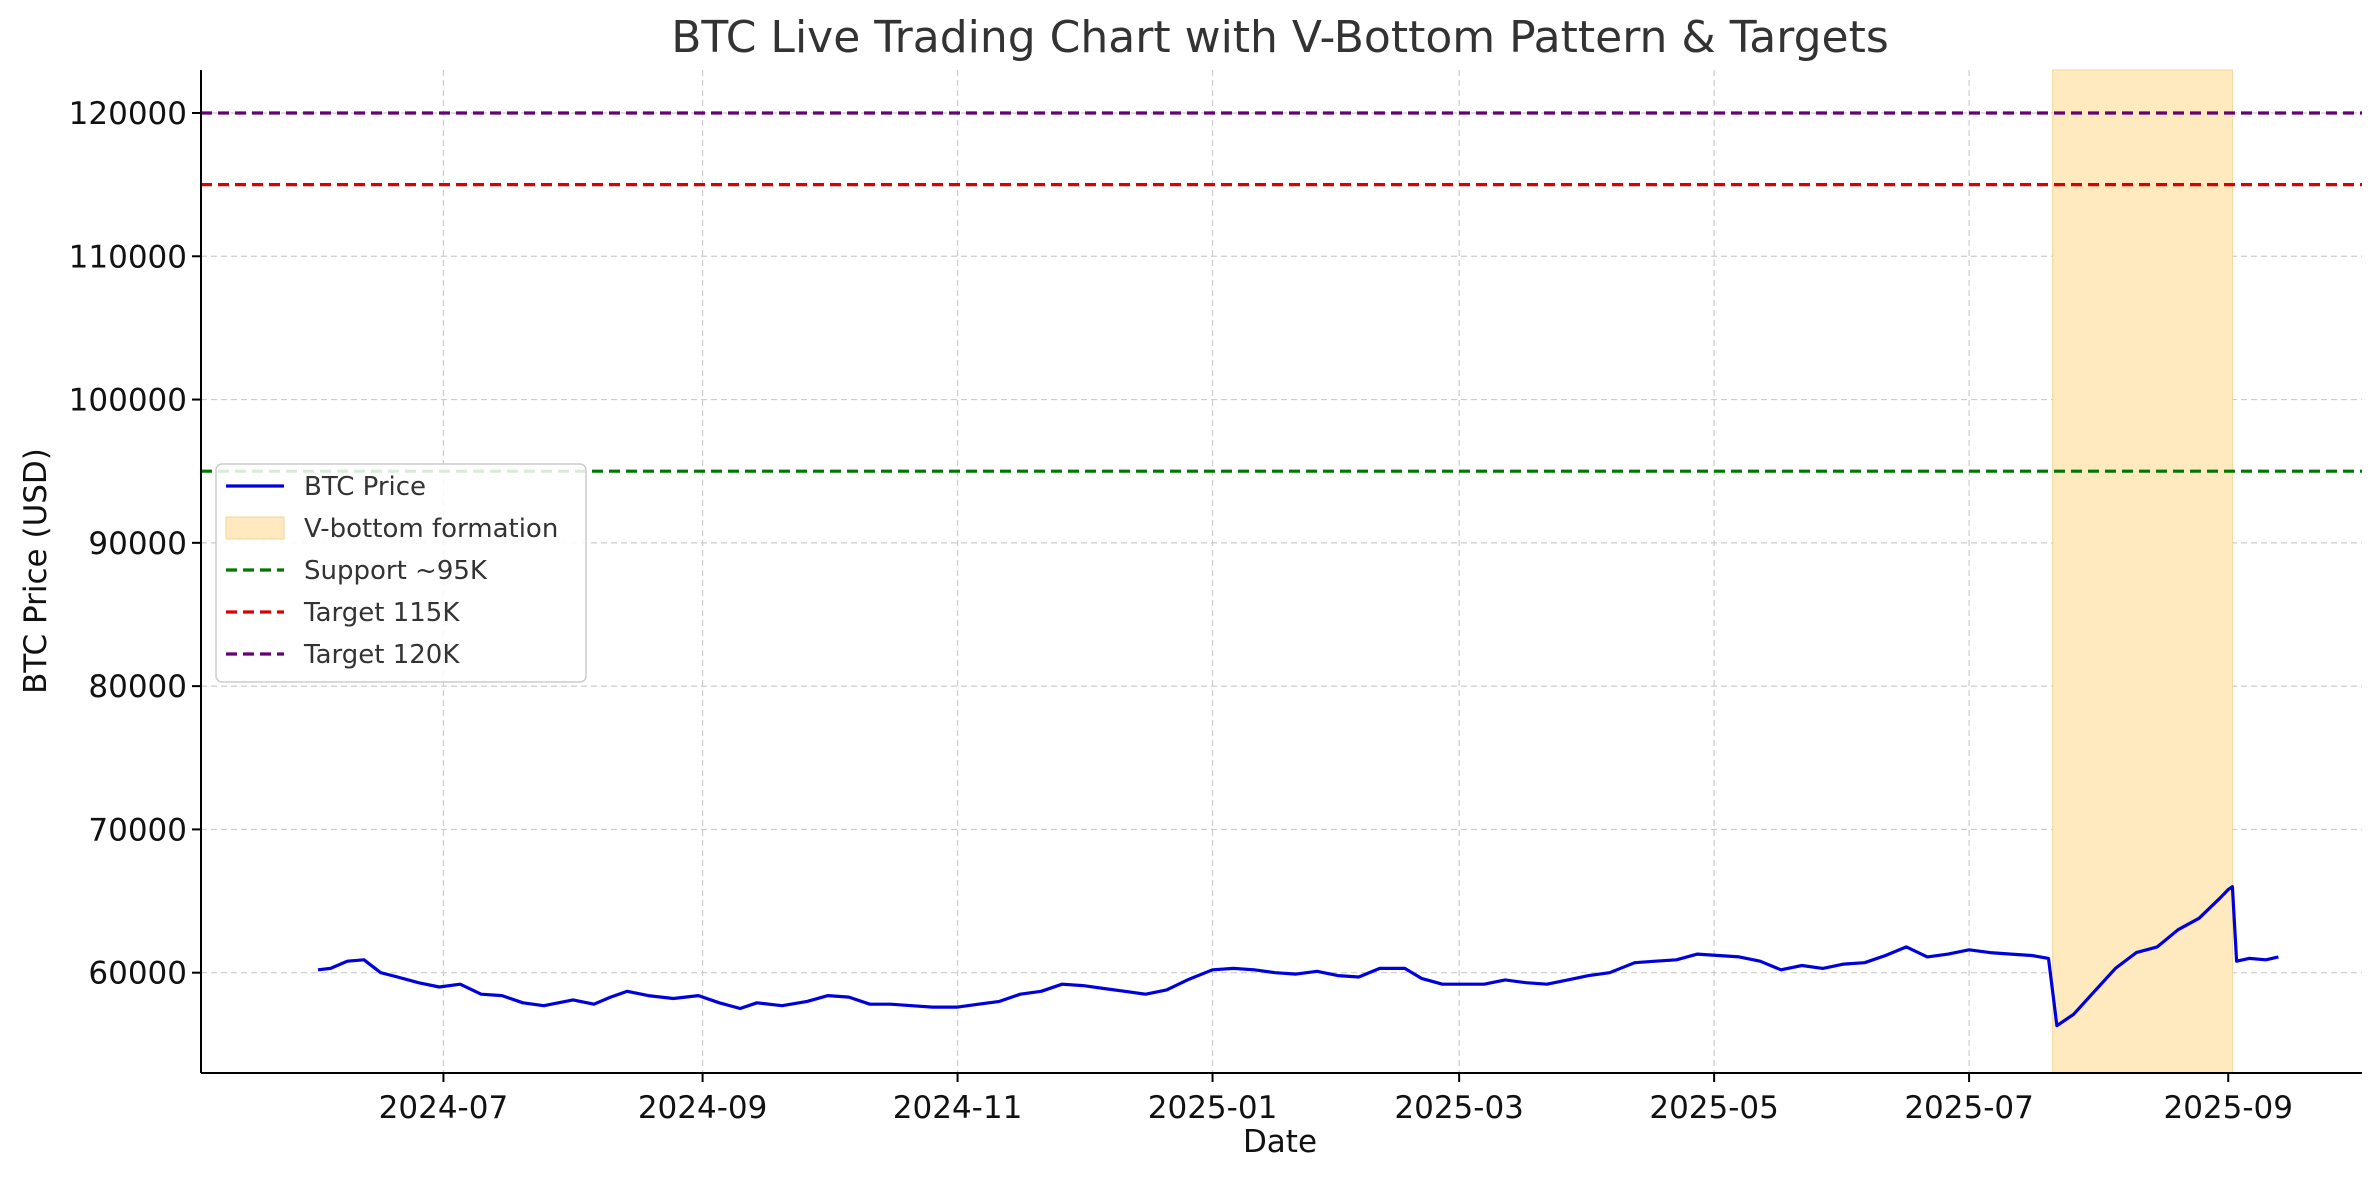  I want to click on x-tick-label: 2025-03, so click(1459, 1108).